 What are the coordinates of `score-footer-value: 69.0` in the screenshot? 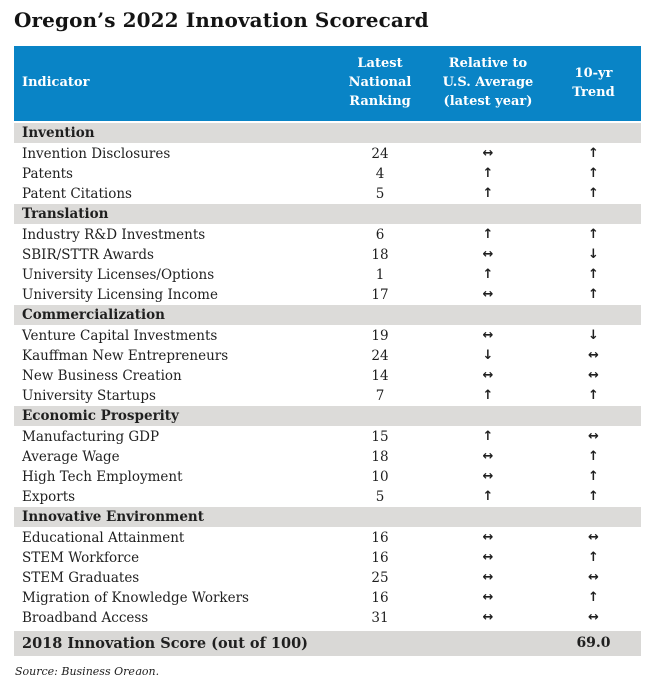 It's located at (593, 643).